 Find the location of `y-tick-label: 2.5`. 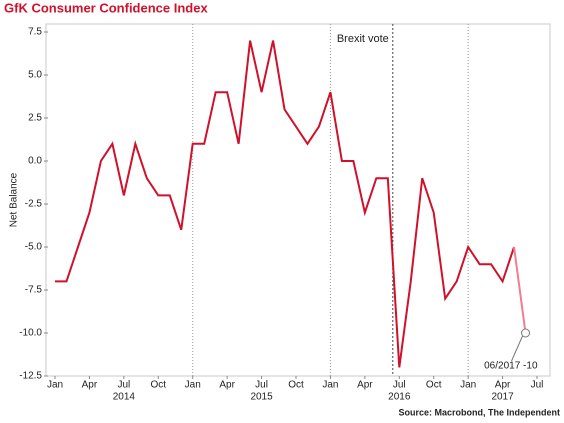

y-tick-label: 2.5 is located at coordinates (35, 118).